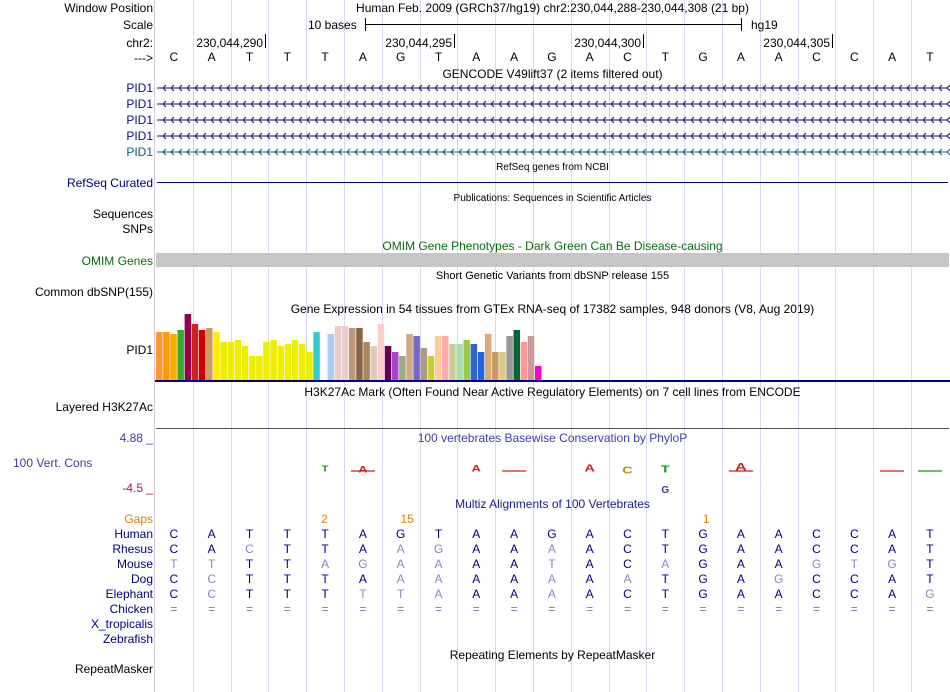  What do you see at coordinates (127, 639) in the screenshot?
I see `species-label: Zebrafish` at bounding box center [127, 639].